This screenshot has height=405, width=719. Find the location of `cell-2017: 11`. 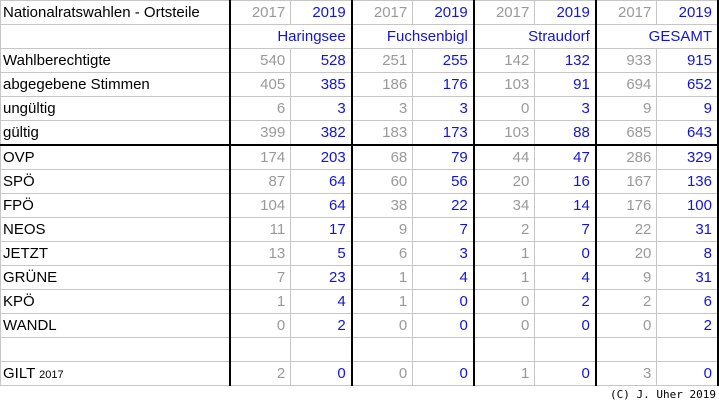

cell-2017: 11 is located at coordinates (260, 229).